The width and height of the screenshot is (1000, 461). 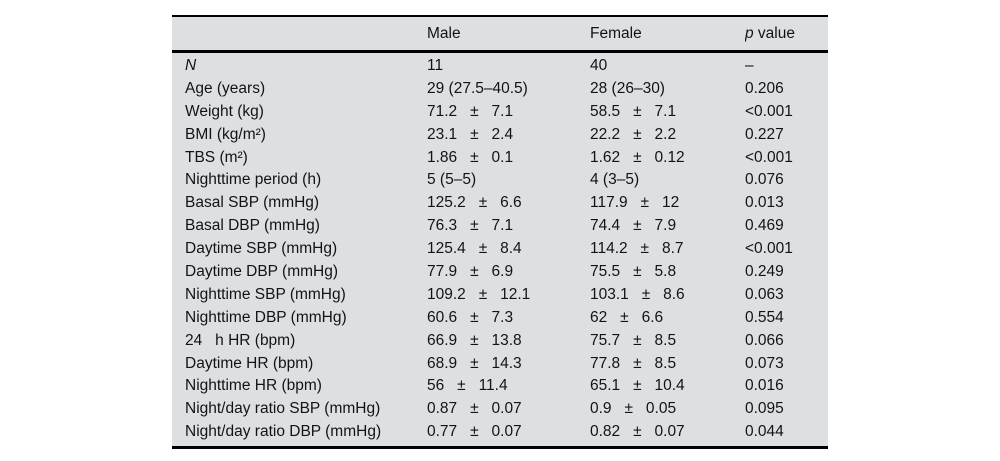 What do you see at coordinates (637, 157) in the screenshot?
I see `female-value: 1.62 ± 0.12` at bounding box center [637, 157].